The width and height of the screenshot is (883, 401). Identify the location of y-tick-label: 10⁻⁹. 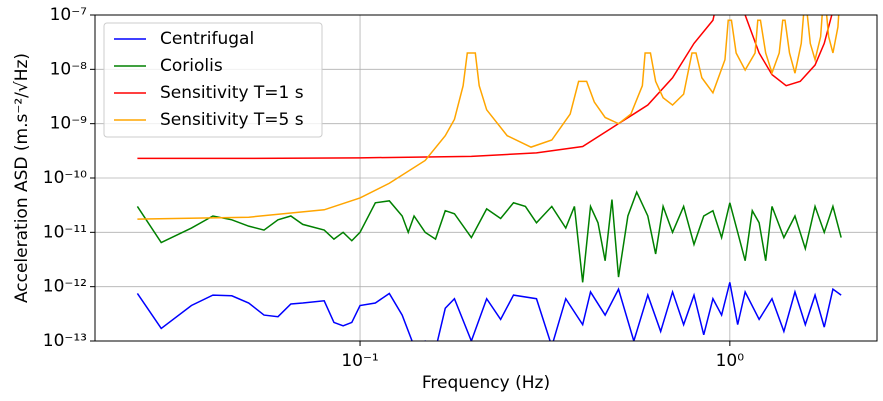
(69, 124).